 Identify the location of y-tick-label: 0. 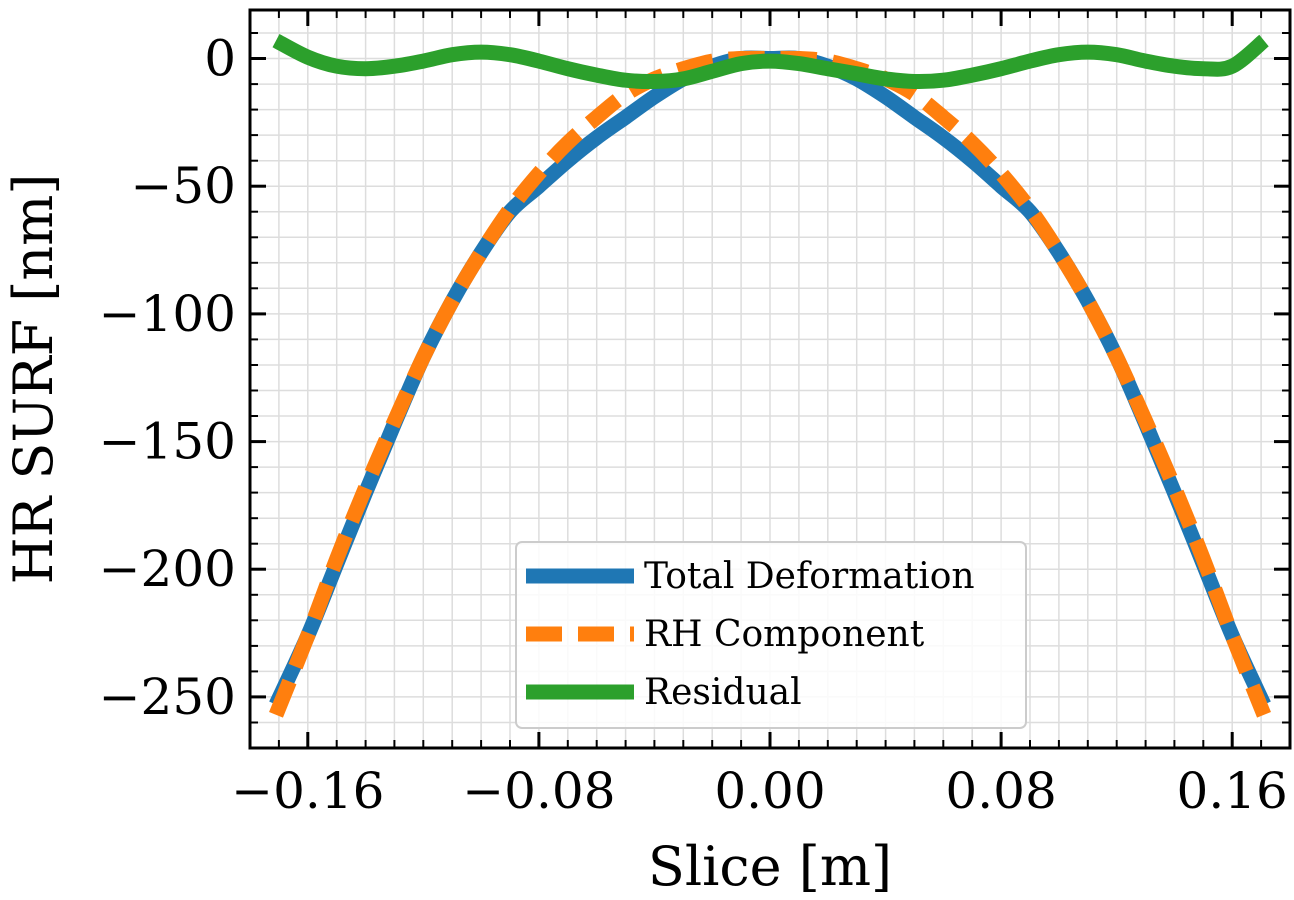
(220, 59).